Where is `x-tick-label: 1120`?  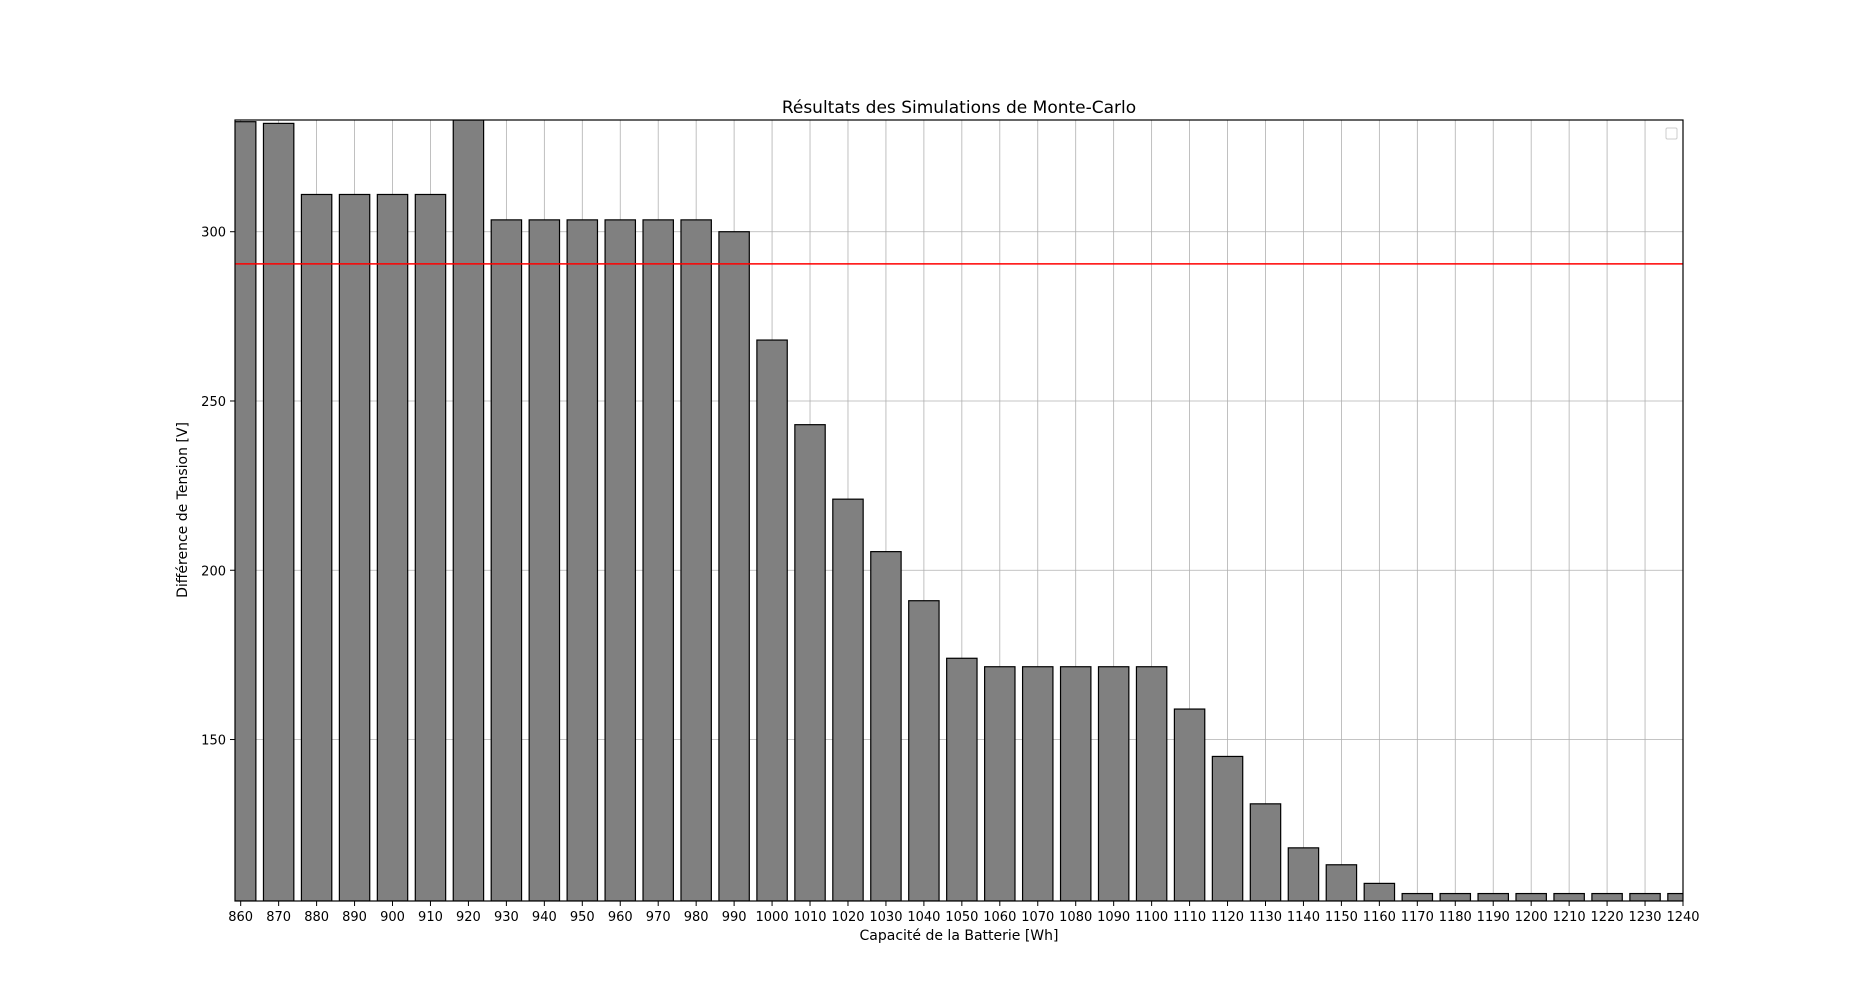 x-tick-label: 1120 is located at coordinates (1227, 917).